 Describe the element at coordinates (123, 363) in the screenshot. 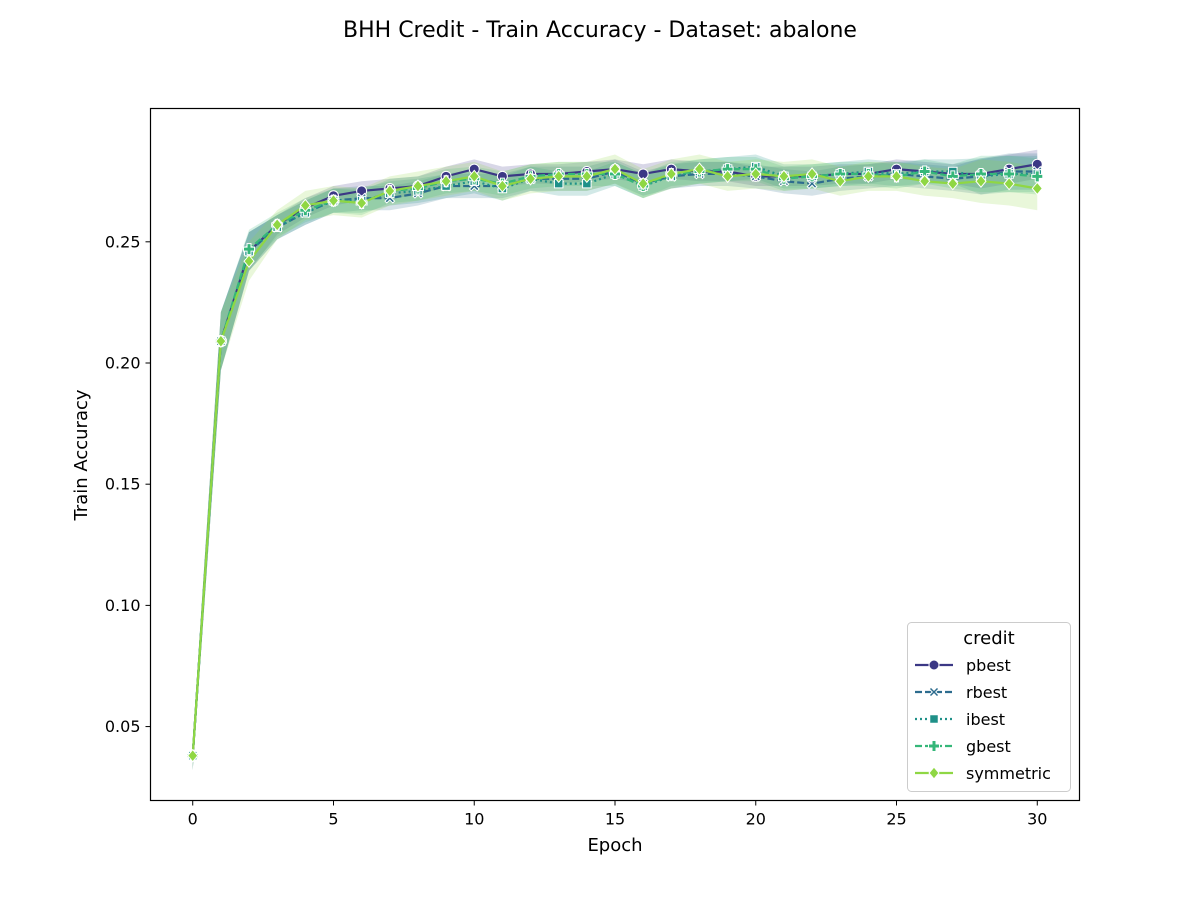

I see `y-tick-label: 0.20` at that location.